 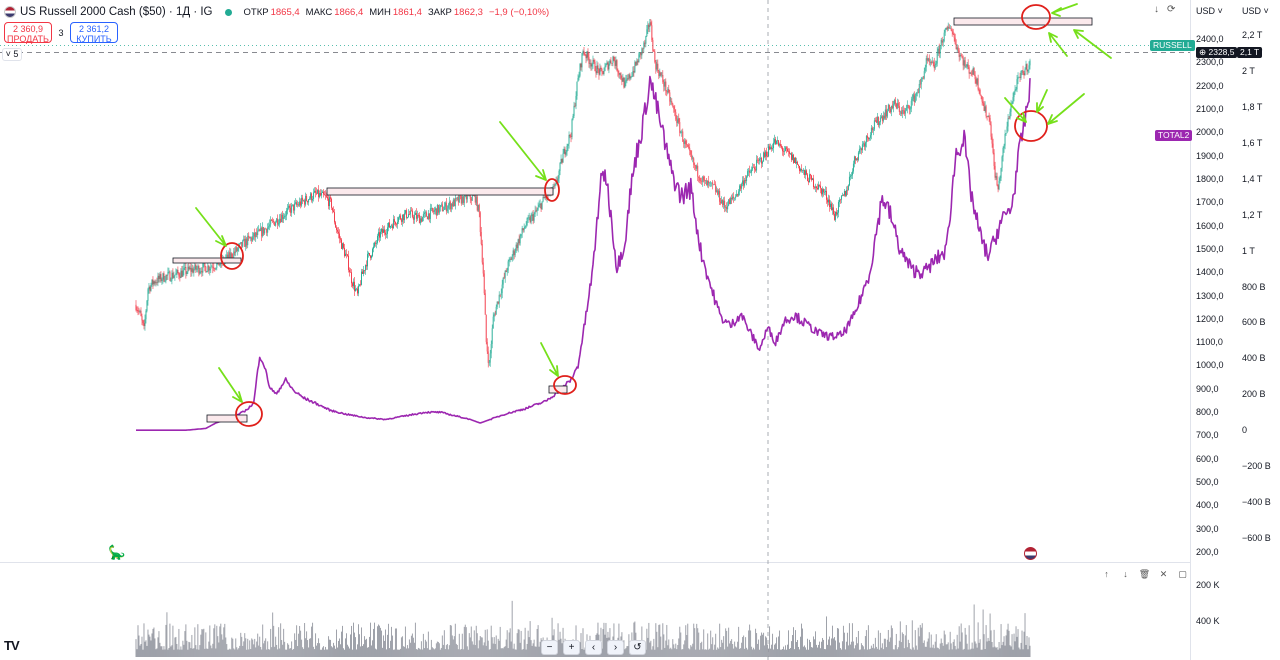 What do you see at coordinates (116, 12) in the screenshot?
I see `symbol-title: US Russell 2000 Cash ($50) · 1Д · IG` at bounding box center [116, 12].